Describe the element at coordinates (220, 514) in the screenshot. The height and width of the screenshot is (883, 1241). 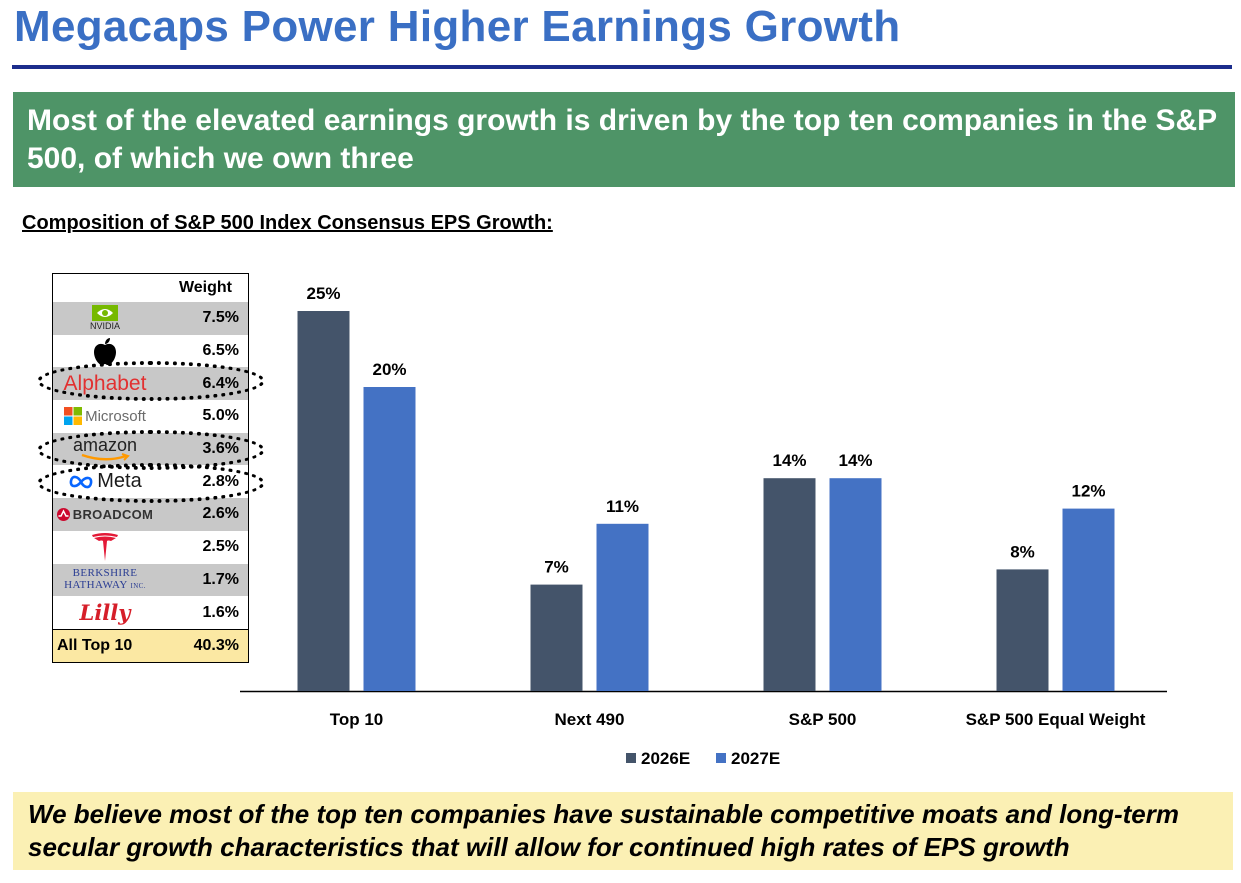
I see `weight-value: 2.6%` at that location.